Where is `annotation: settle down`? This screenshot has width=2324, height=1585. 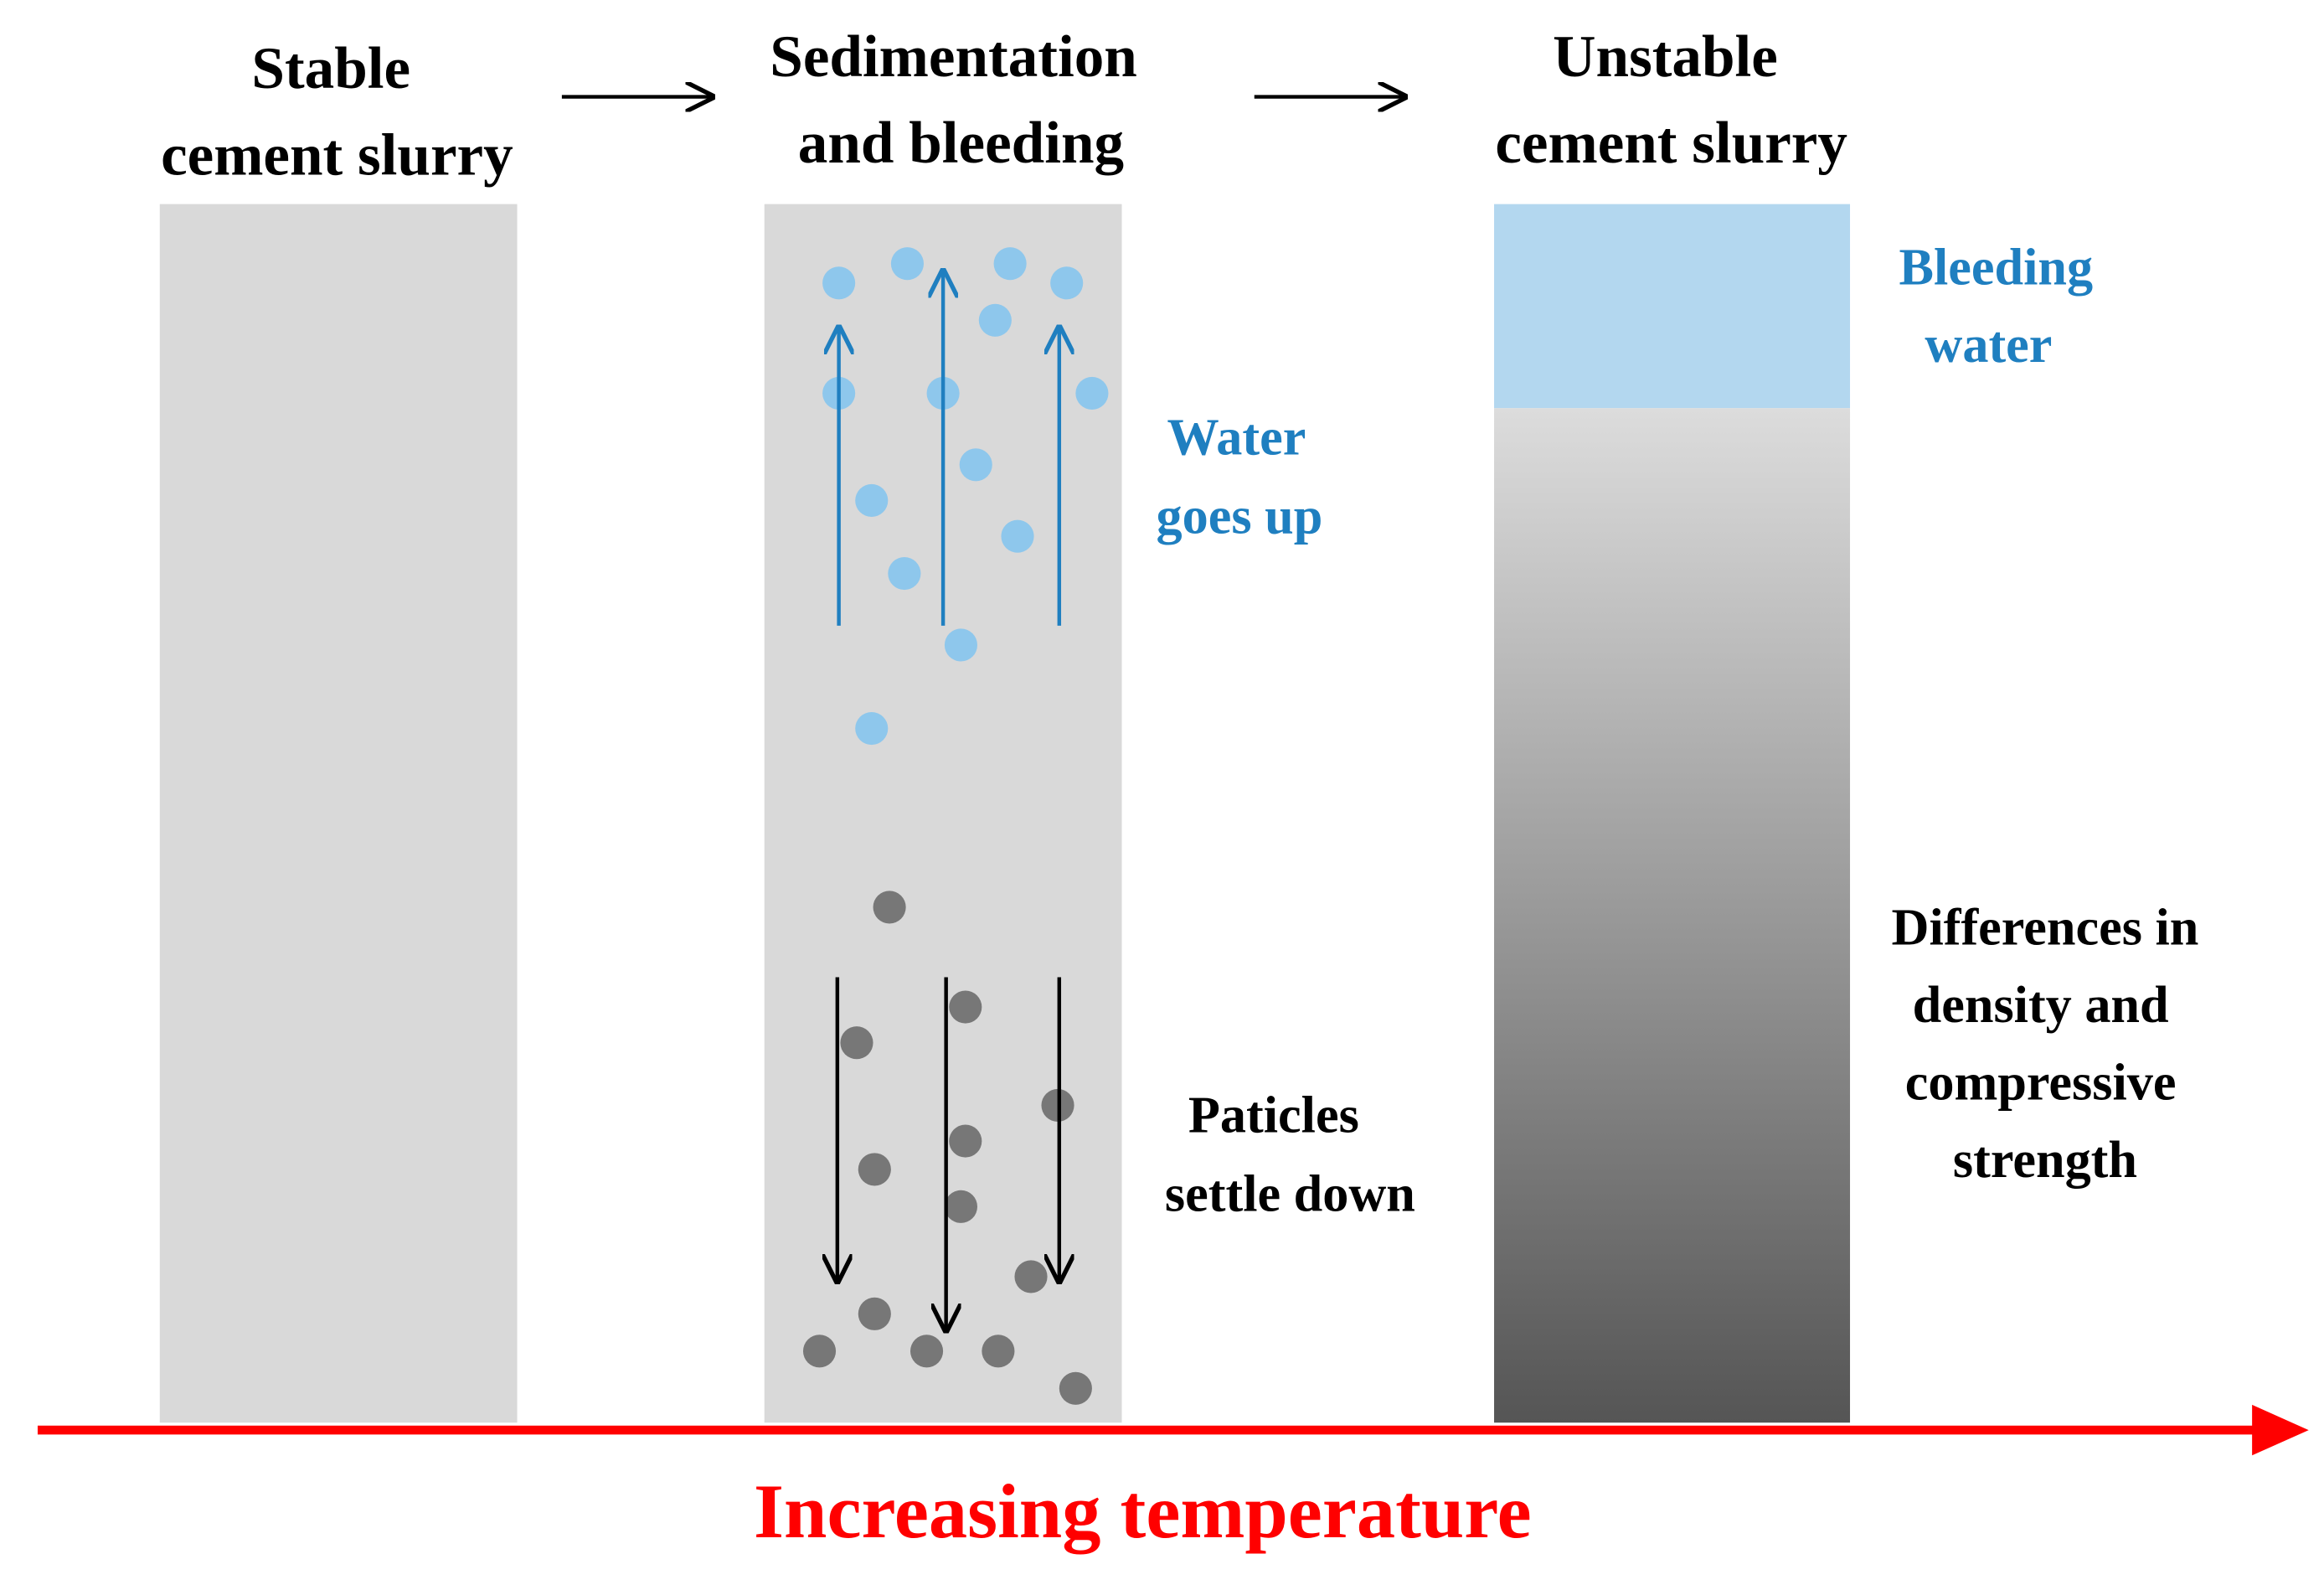 annotation: settle down is located at coordinates (1290, 1194).